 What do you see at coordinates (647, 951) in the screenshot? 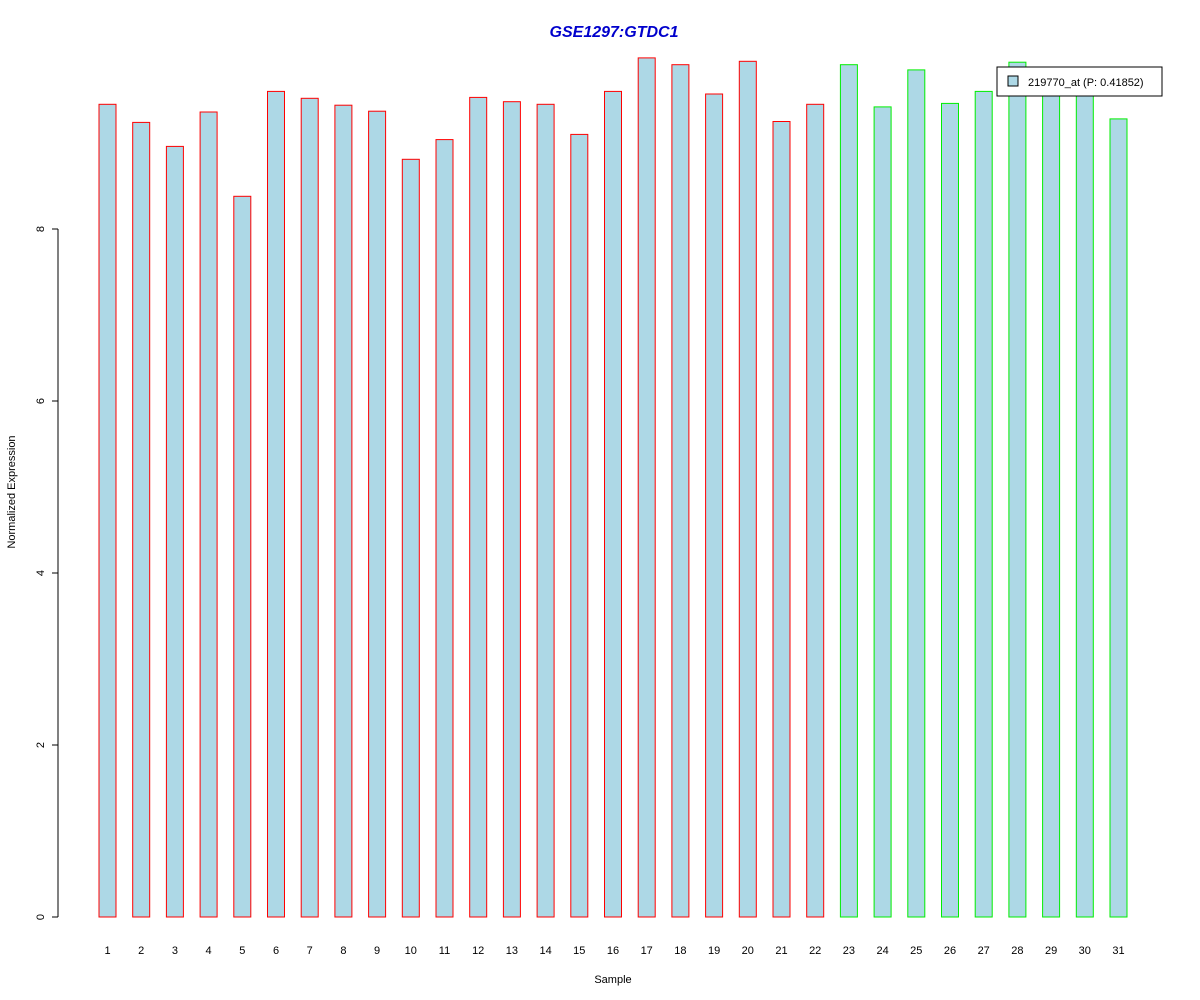
I see `x-tick-label: 17` at bounding box center [647, 951].